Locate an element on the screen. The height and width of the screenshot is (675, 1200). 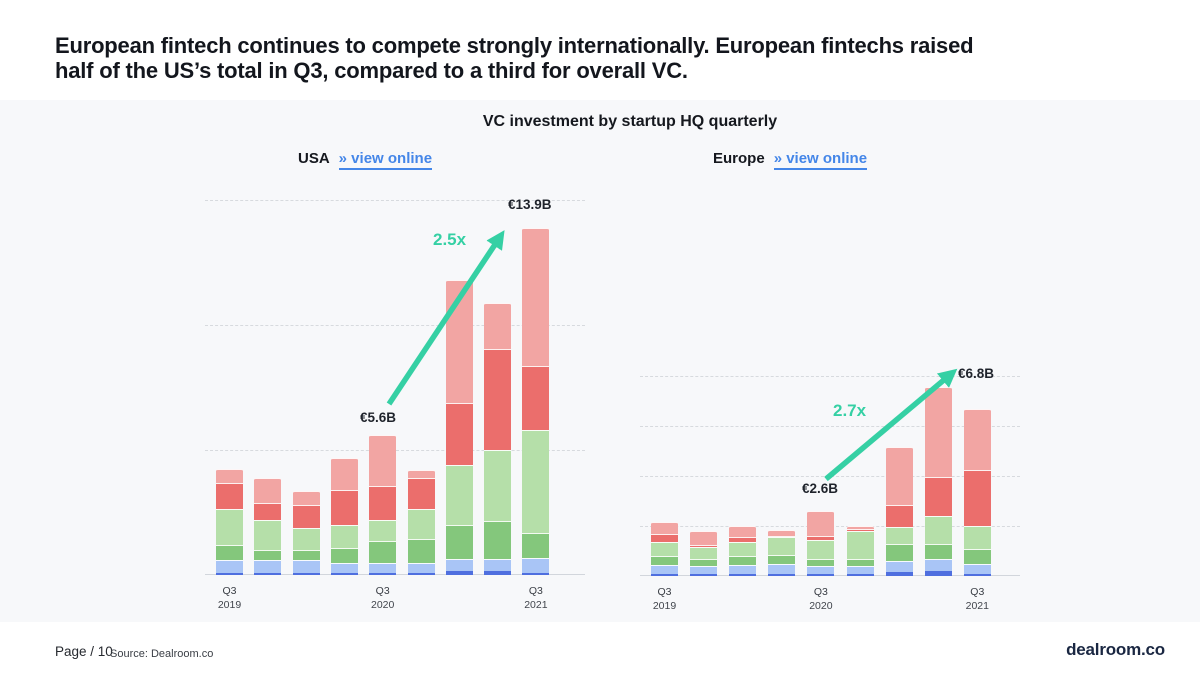
europe-view-online-link: » view online is located at coordinates (820, 160).